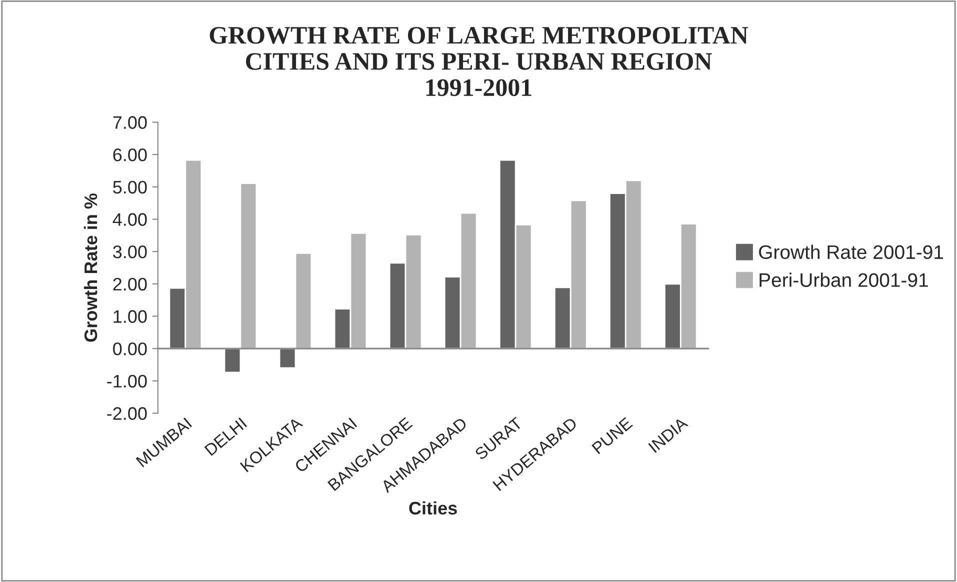 The image size is (957, 582). What do you see at coordinates (130, 122) in the screenshot?
I see `y-tick-label: 7.00` at bounding box center [130, 122].